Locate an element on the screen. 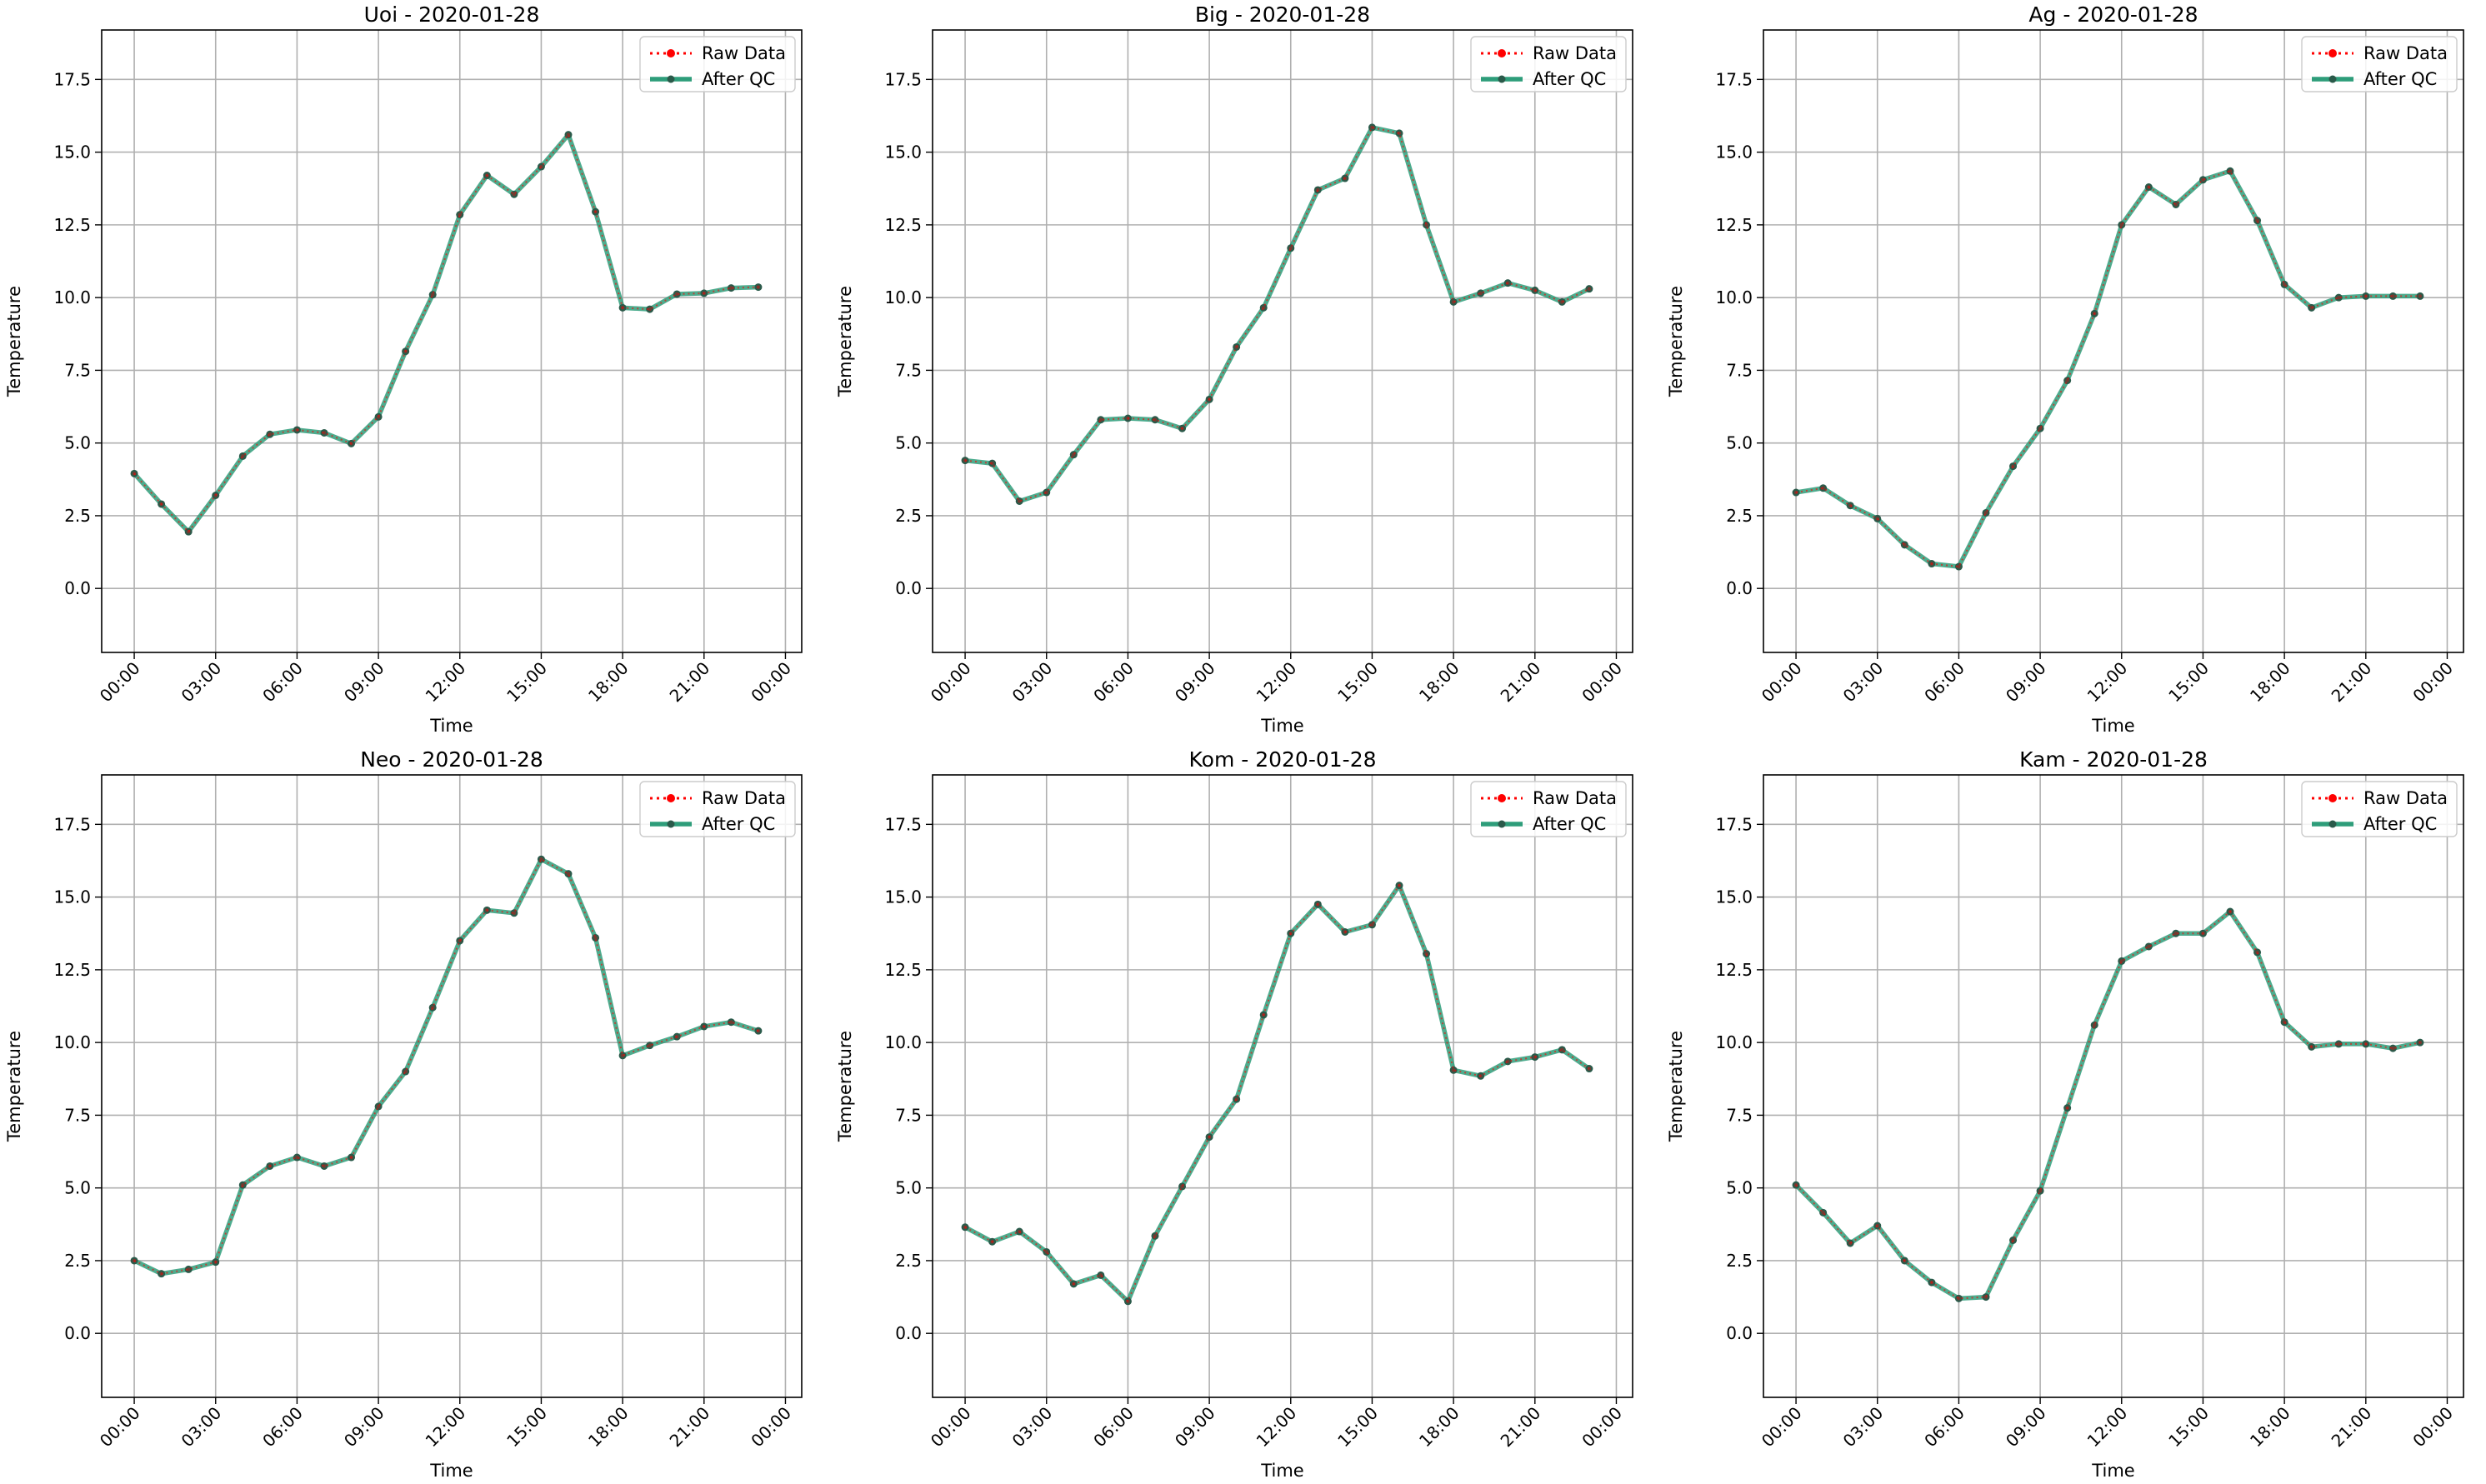 The height and width of the screenshot is (1484, 2486). series-line-raw-data is located at coordinates (2107, 369).